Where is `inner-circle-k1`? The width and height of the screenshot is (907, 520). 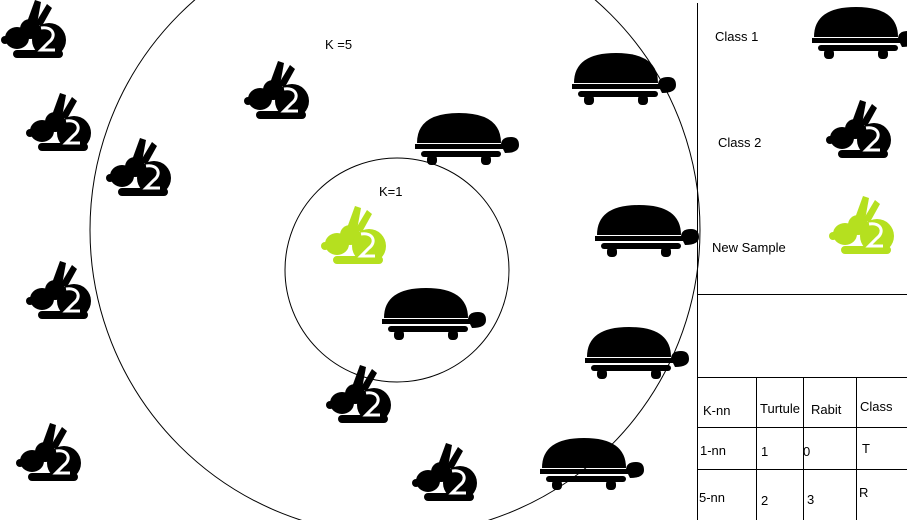
inner-circle-k1 is located at coordinates (397, 270).